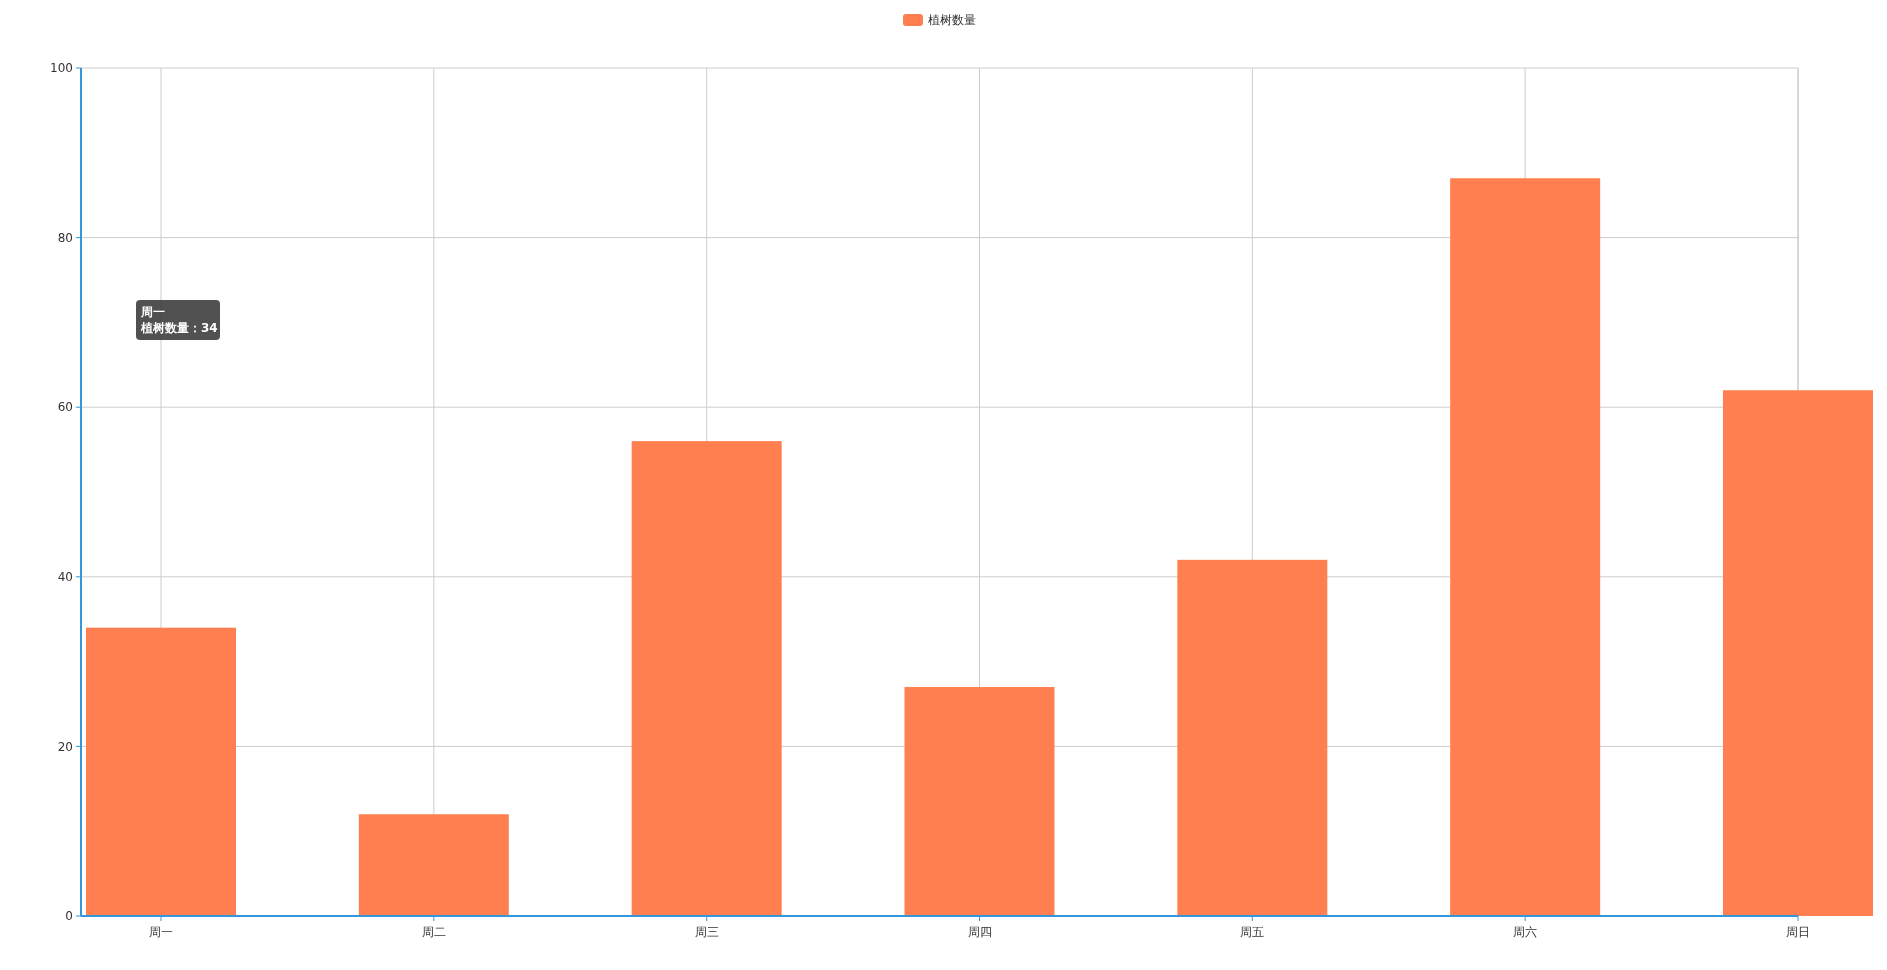  I want to click on annotation: 植树数量：34, so click(179, 328).